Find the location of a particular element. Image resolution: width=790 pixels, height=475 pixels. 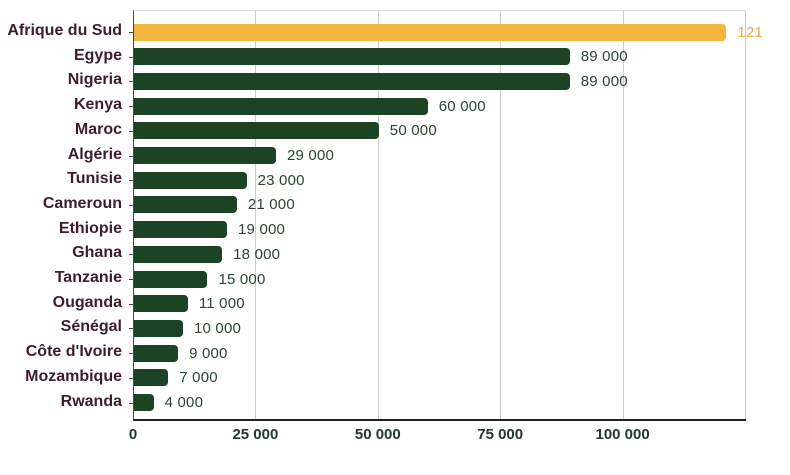

value-label: 60 000 is located at coordinates (462, 106).